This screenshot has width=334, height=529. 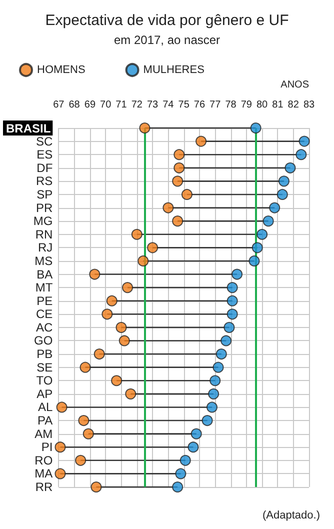 I want to click on y-tick-label: BRASIL, so click(x=28, y=129).